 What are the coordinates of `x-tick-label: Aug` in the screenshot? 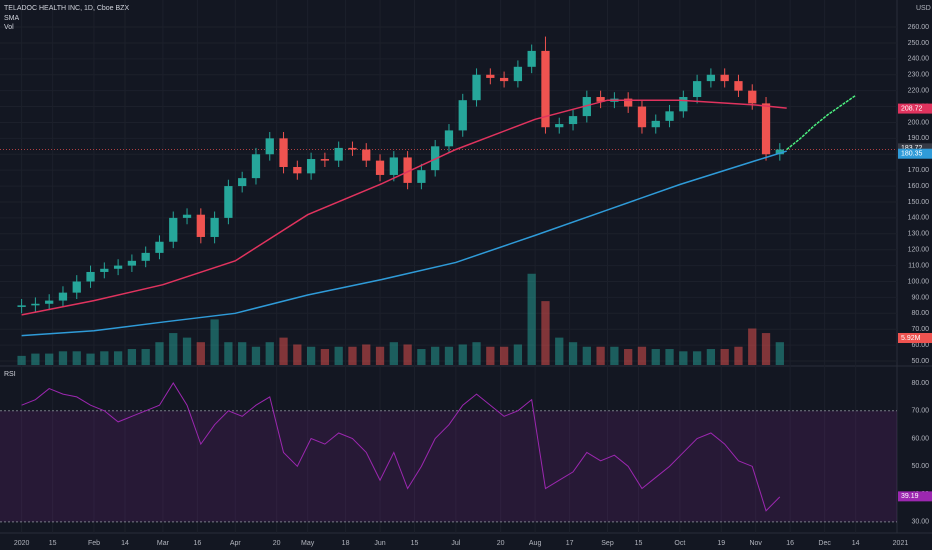 It's located at (535, 543).